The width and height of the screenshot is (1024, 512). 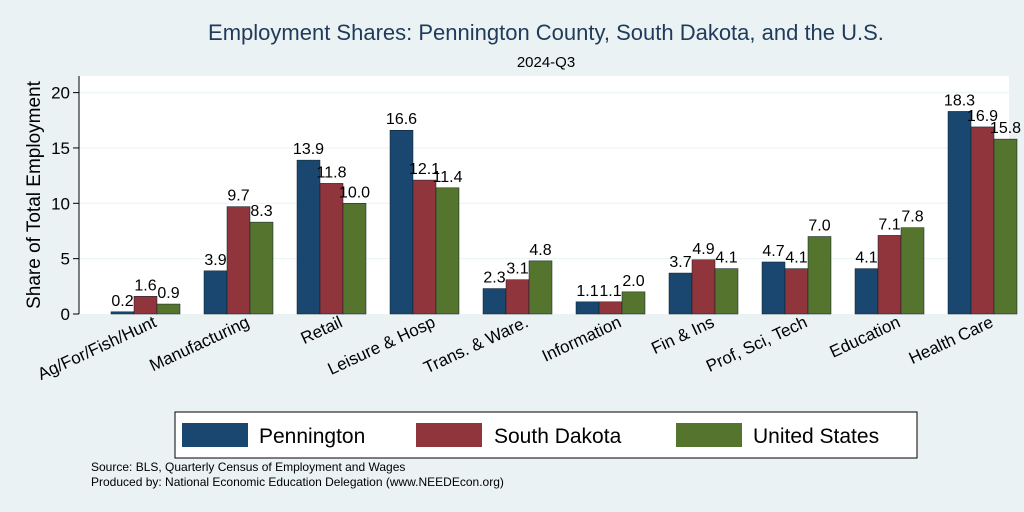 What do you see at coordinates (65, 314) in the screenshot?
I see `y-tick-label: 0` at bounding box center [65, 314].